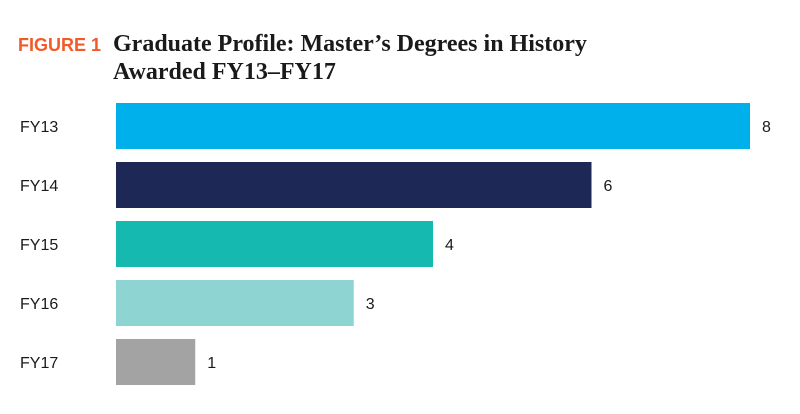  Describe the element at coordinates (39, 186) in the screenshot. I see `category-label: FY14` at that location.